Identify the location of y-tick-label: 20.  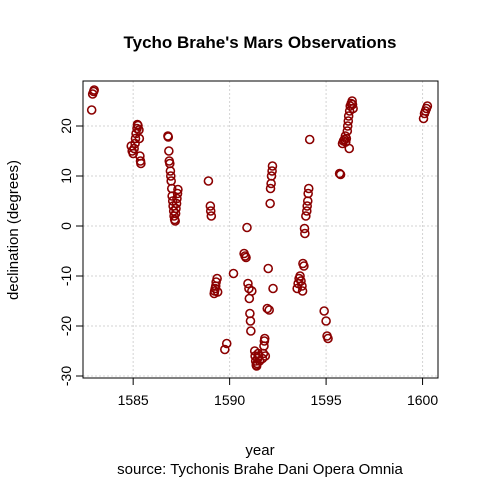
(66, 126).